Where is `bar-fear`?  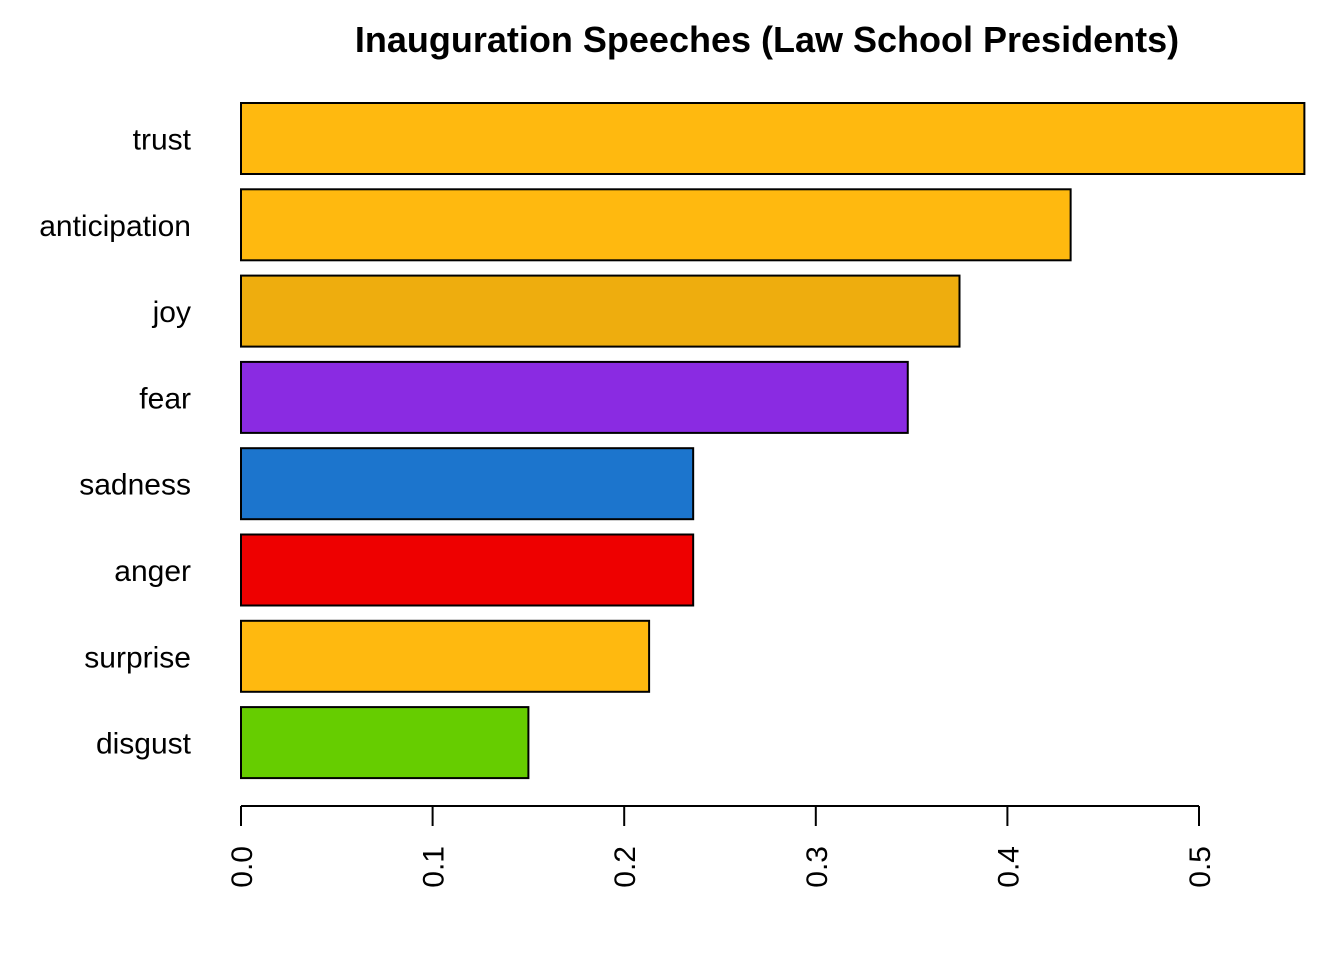
bar-fear is located at coordinates (574, 397).